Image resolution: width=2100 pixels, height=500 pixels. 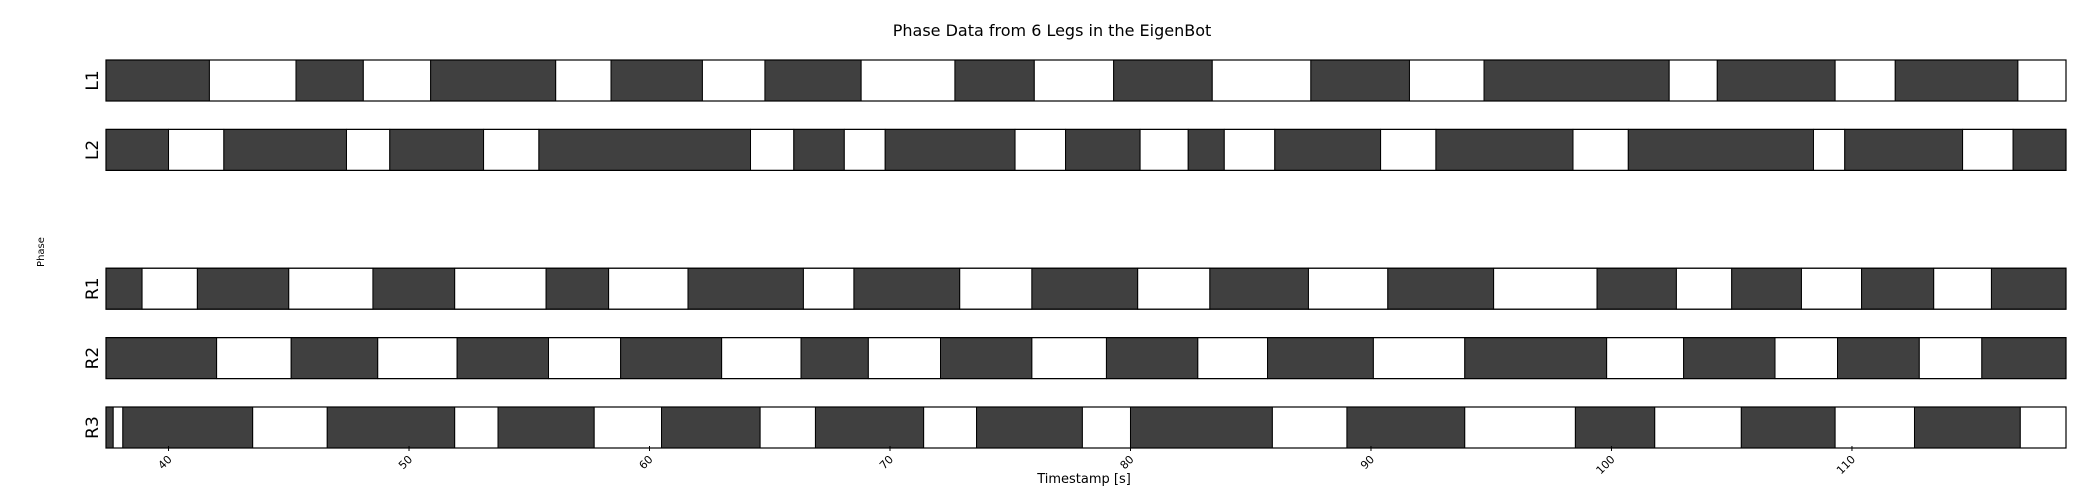 I want to click on leg-row: R3, so click(x=1075, y=427).